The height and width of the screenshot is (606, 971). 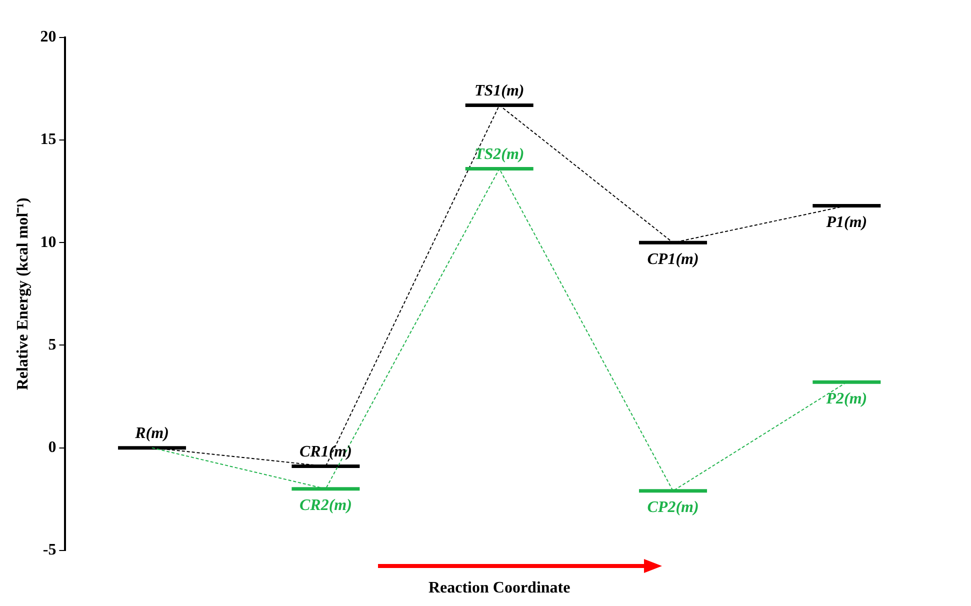 I want to click on x-axis-title: Reaction Coordinate, so click(x=499, y=588).